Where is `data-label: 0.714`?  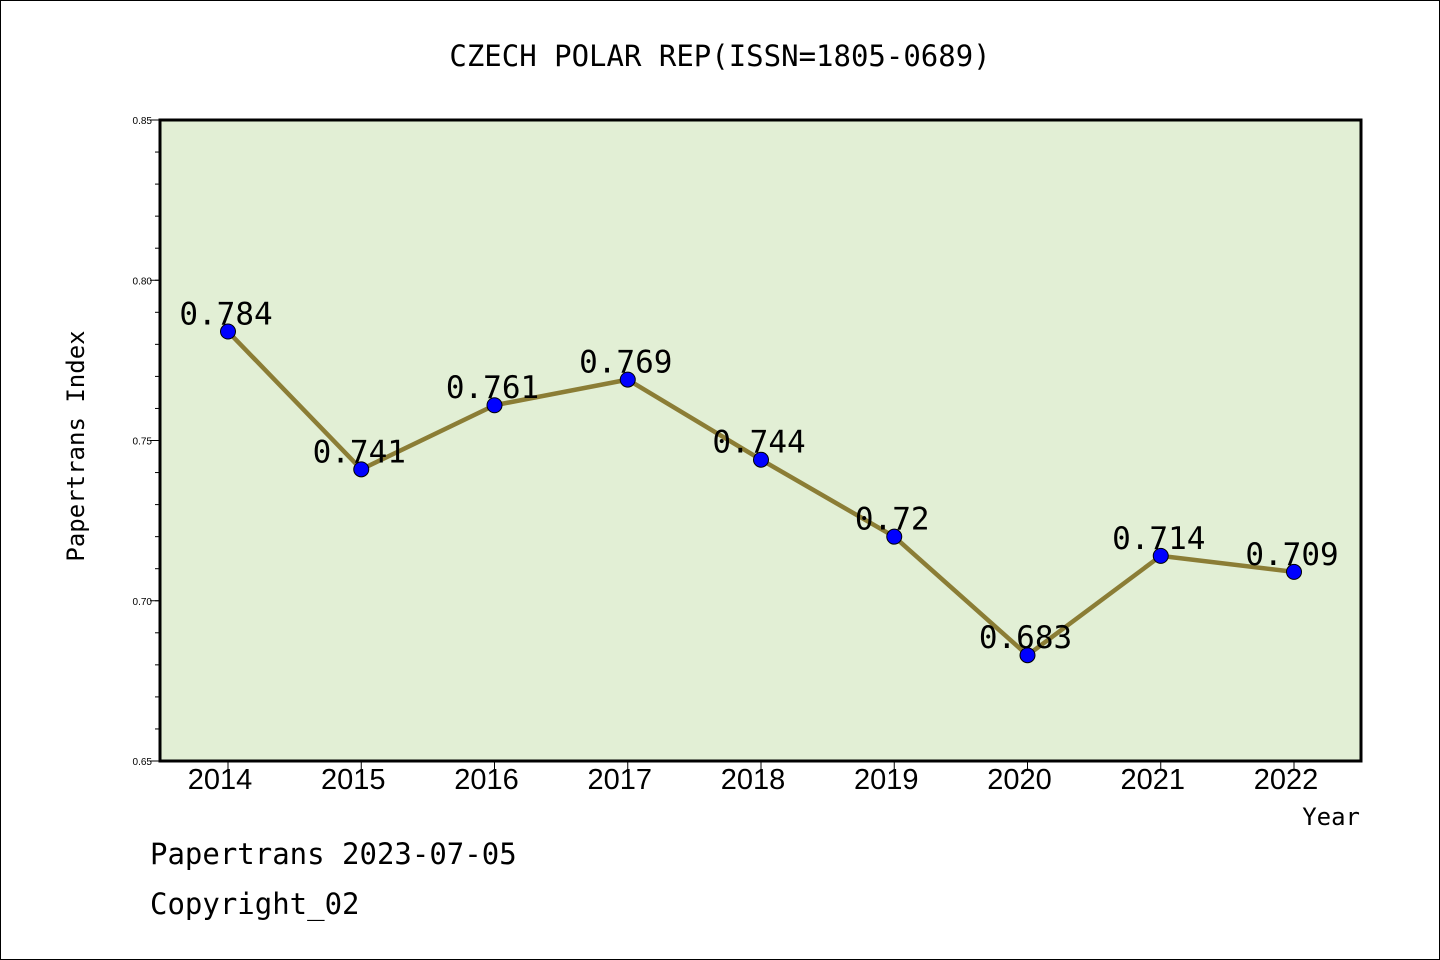
data-label: 0.714 is located at coordinates (1158, 539).